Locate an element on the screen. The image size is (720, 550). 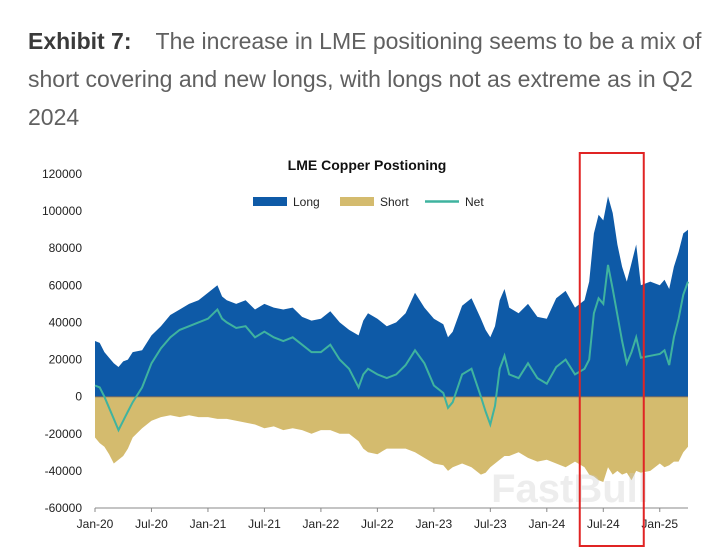
x-tick-label: Jul-20 is located at coordinates (151, 524).